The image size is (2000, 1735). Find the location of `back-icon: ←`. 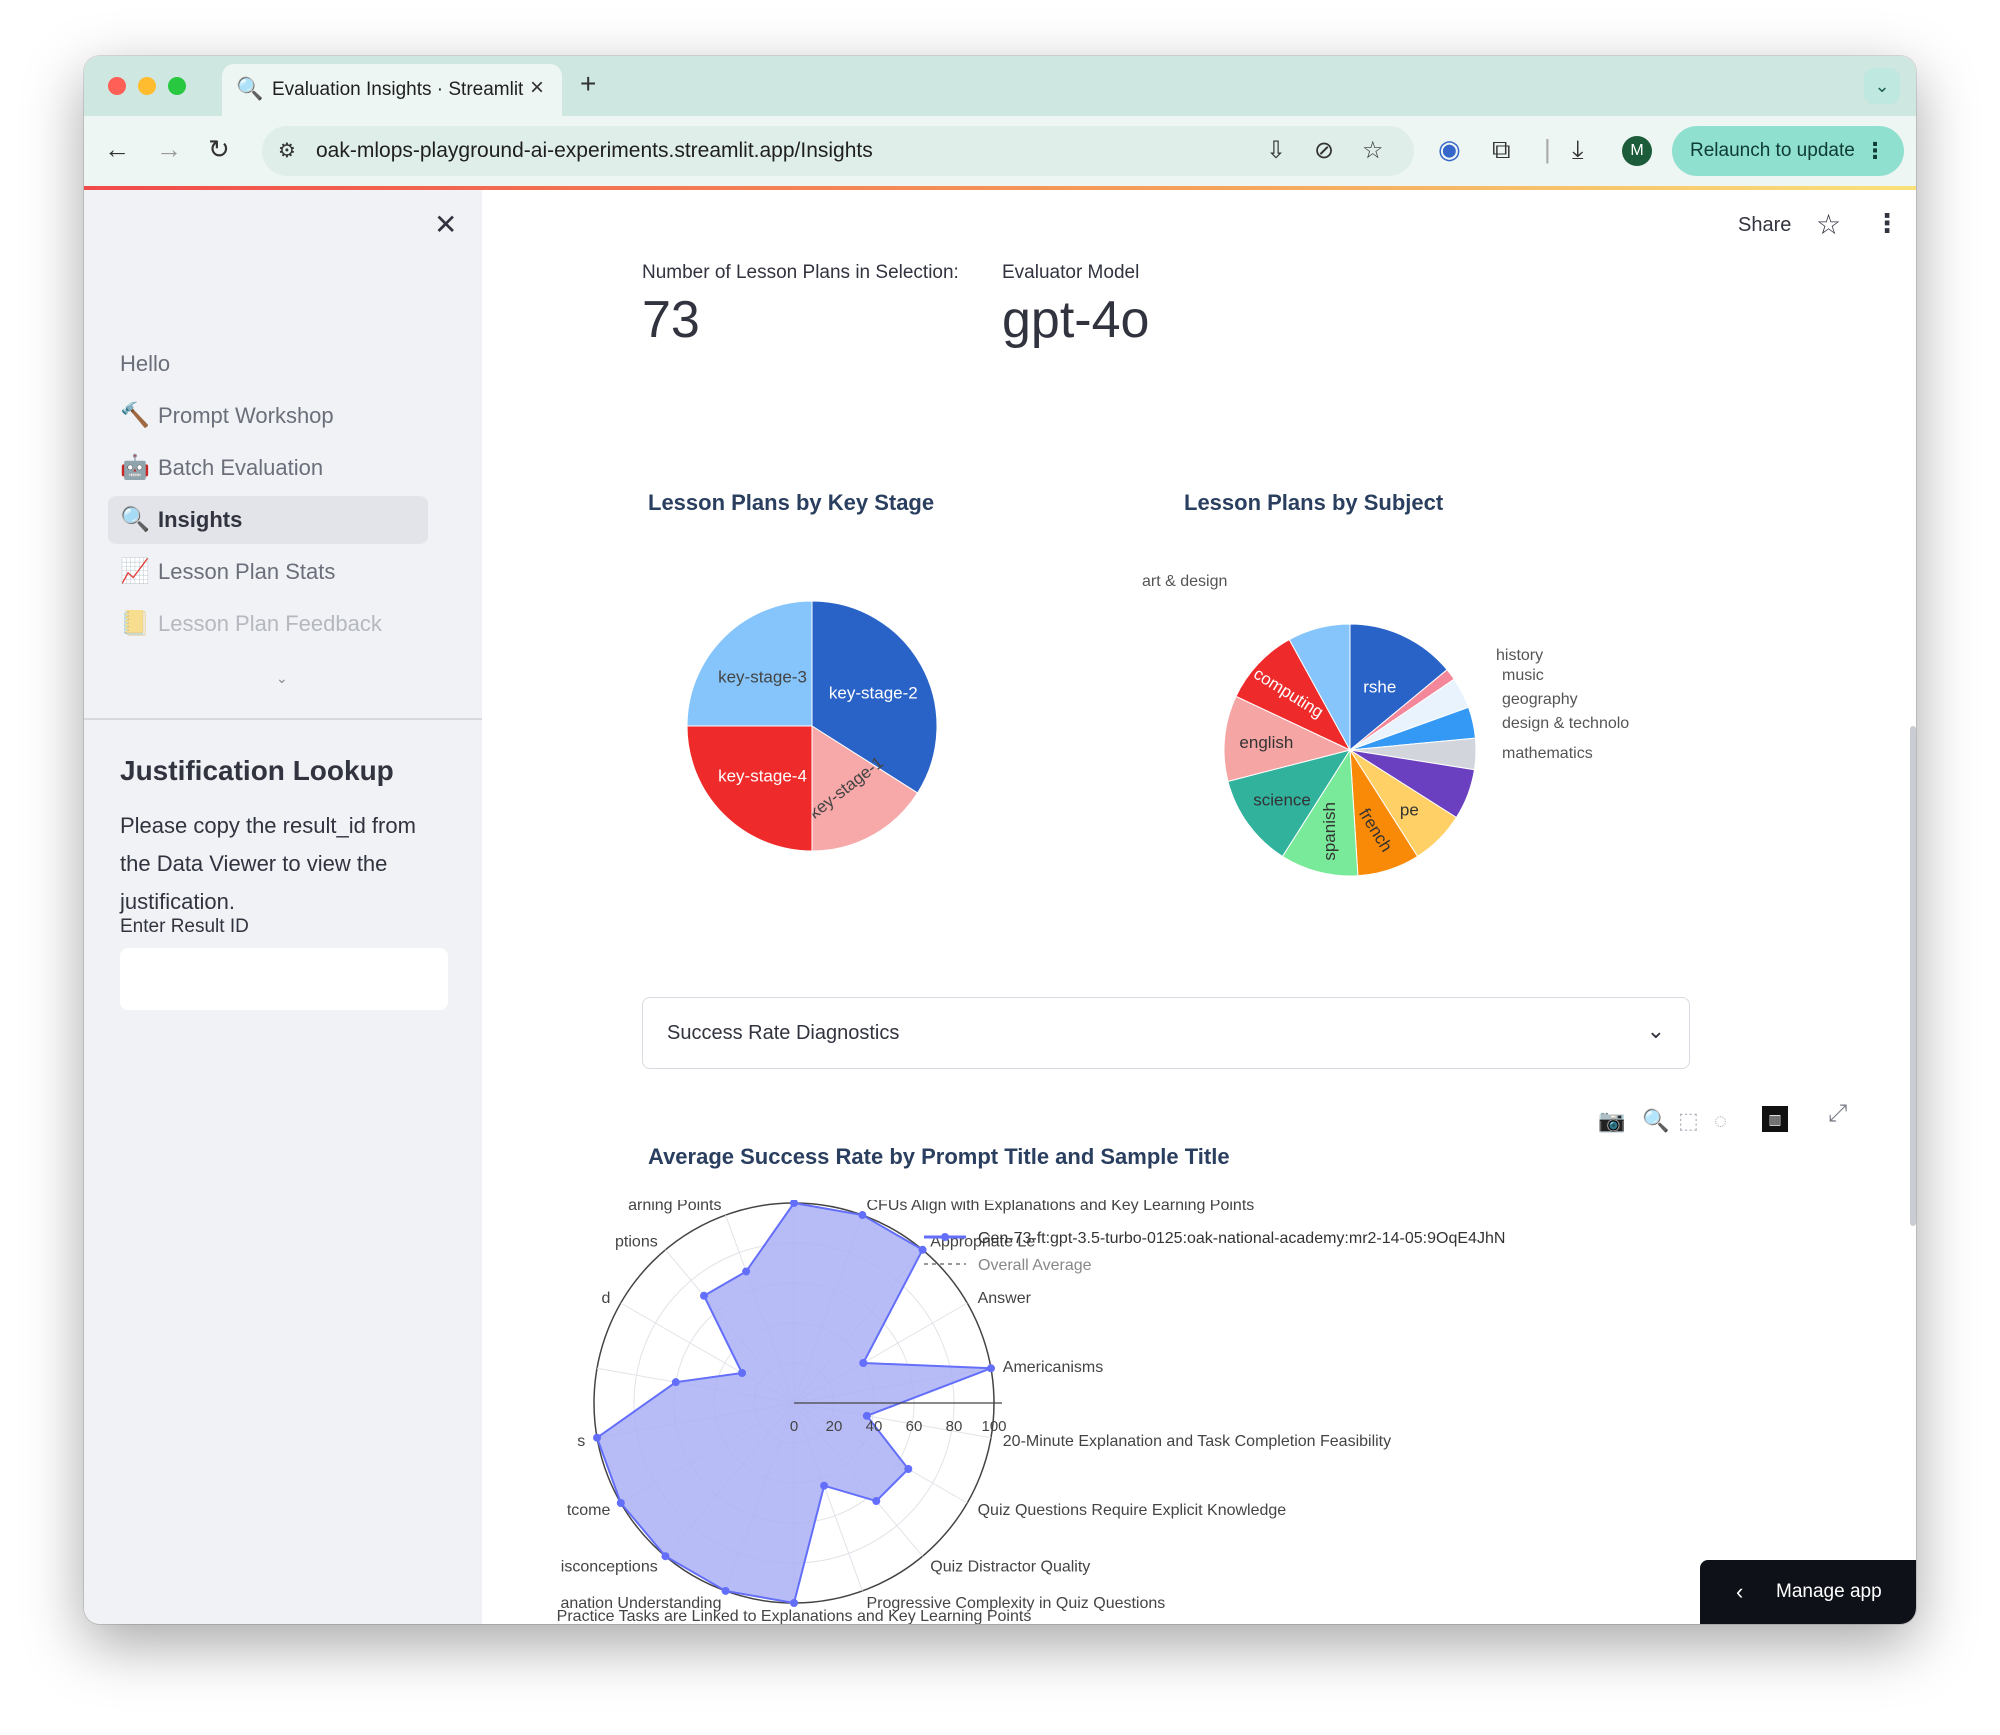

back-icon: ← is located at coordinates (117, 149).